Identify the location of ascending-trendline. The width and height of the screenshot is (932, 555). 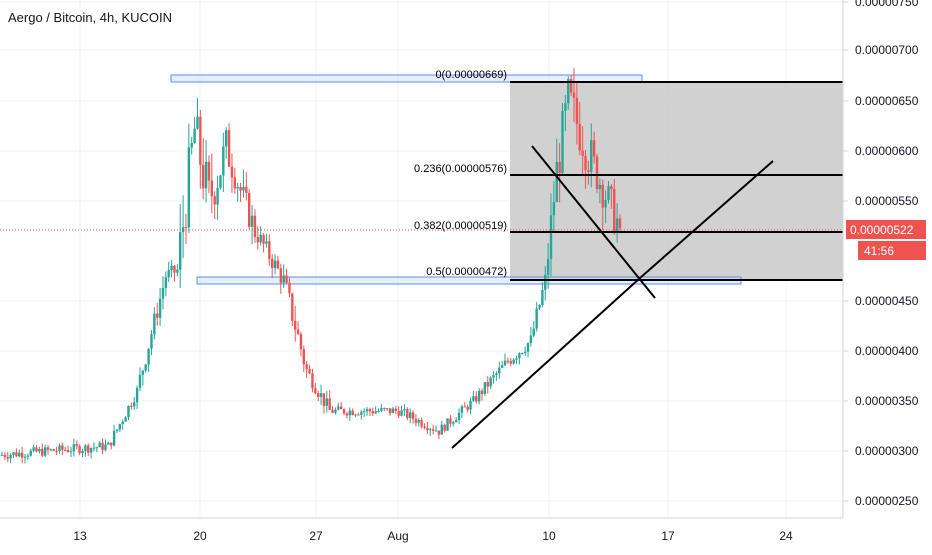
(546, 363).